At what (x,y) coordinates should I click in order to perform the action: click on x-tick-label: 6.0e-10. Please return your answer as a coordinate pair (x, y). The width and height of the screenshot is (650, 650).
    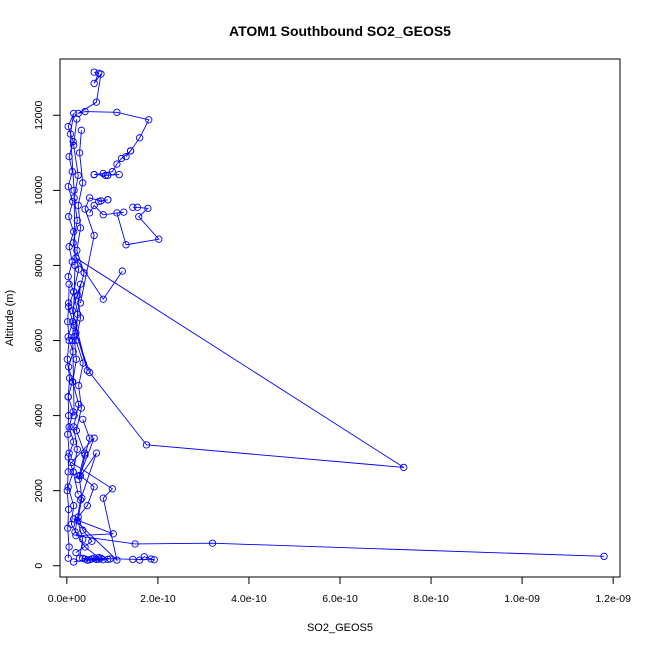
    Looking at the image, I should click on (340, 599).